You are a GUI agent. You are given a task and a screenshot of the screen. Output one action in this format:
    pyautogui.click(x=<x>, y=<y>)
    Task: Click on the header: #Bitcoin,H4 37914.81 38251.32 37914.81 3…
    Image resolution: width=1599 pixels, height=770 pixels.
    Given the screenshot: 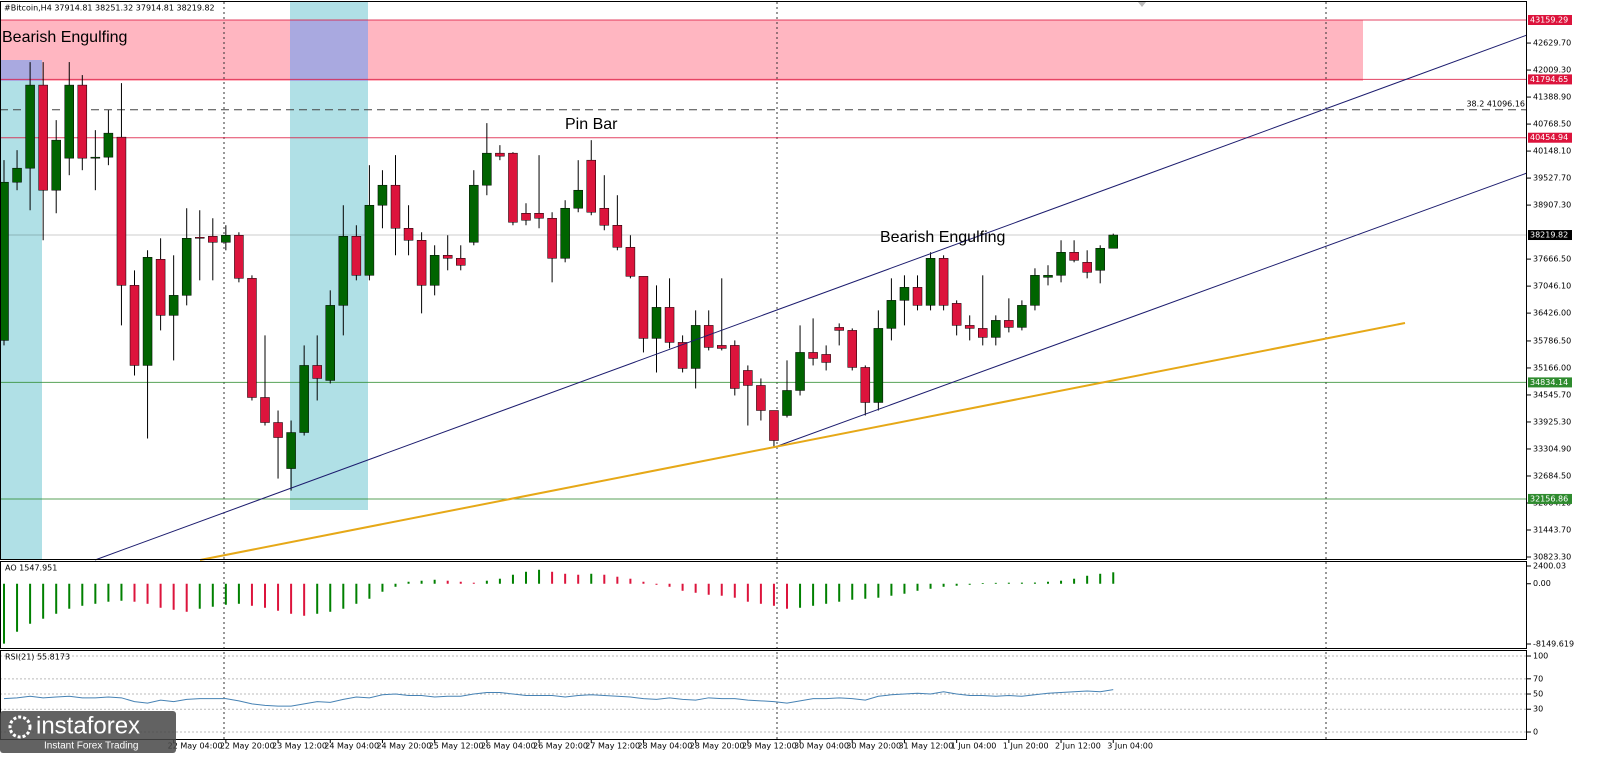 What is the action you would take?
    pyautogui.click(x=109, y=8)
    